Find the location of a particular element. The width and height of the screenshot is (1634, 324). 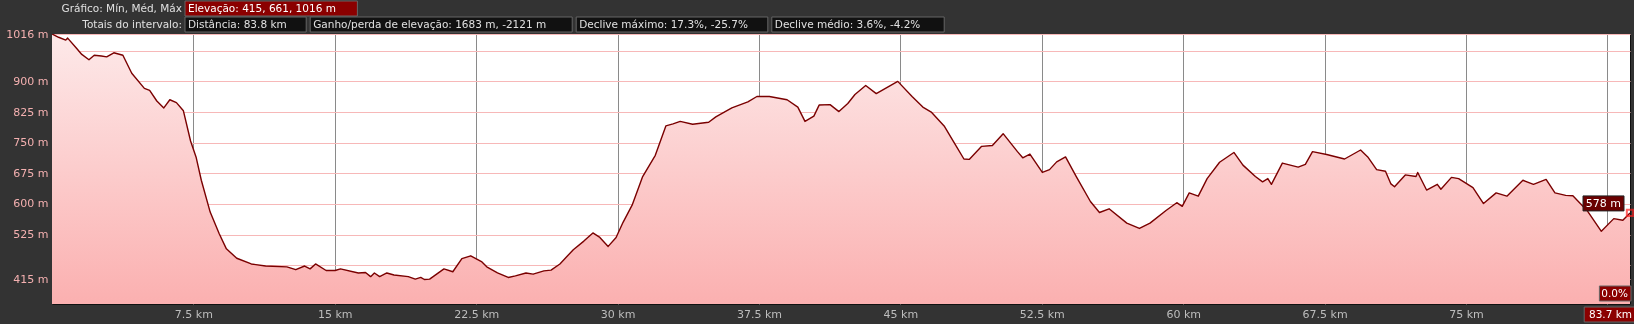

x-tick-label: 30 km is located at coordinates (618, 314).